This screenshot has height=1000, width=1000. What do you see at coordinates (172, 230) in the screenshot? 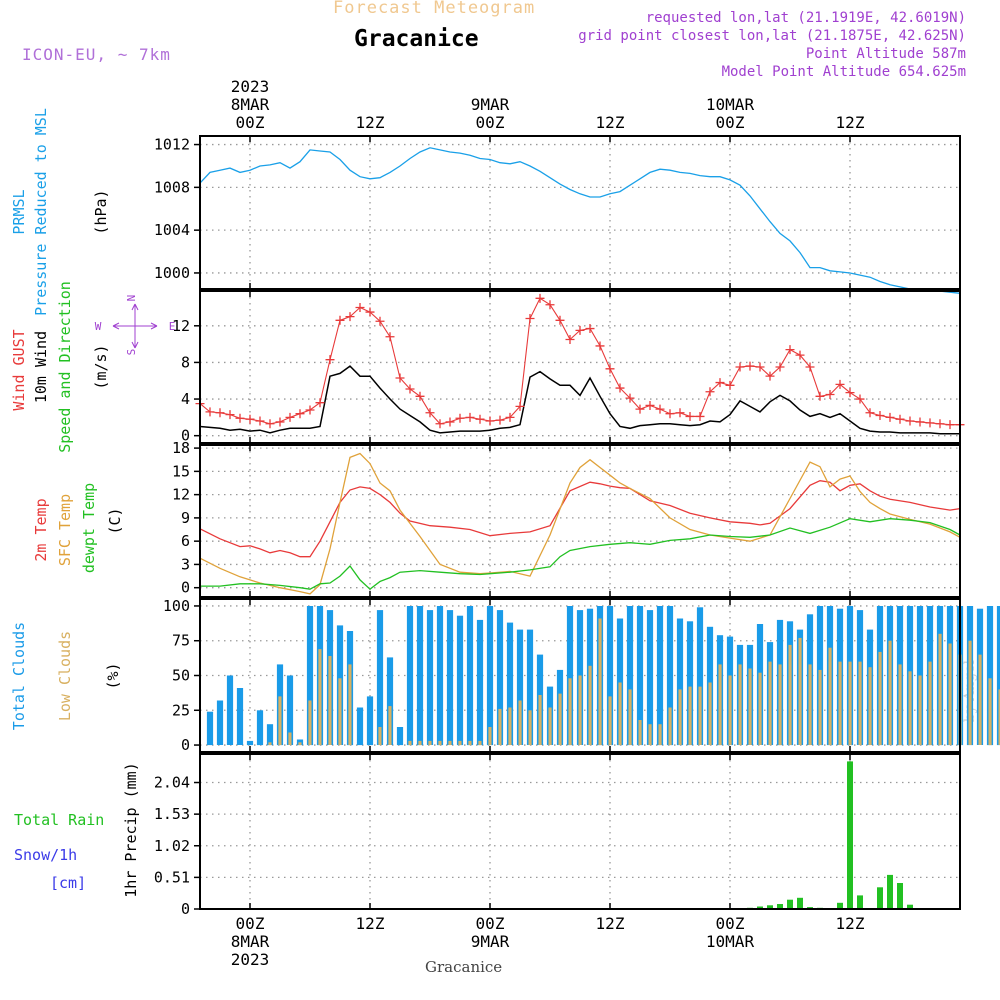
I see `y-tick-label: 1004` at bounding box center [172, 230].